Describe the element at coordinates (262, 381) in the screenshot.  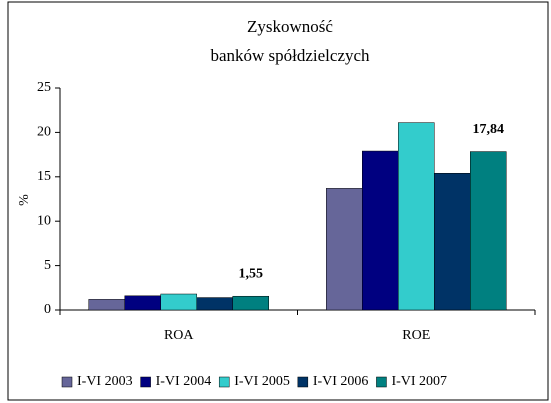
I see `legend-label: I-VI 2005` at that location.